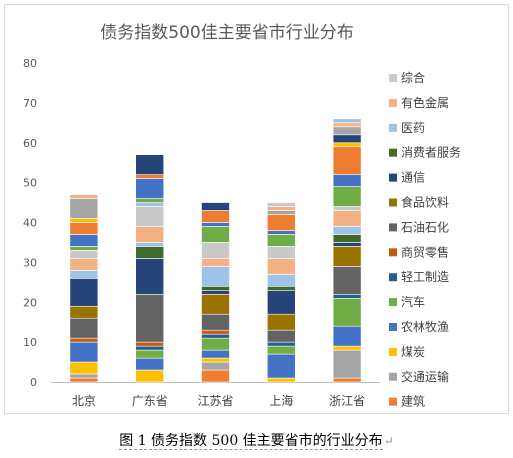 This screenshot has height=458, width=513. What do you see at coordinates (30, 262) in the screenshot?
I see `y-tick-label: 30` at bounding box center [30, 262].